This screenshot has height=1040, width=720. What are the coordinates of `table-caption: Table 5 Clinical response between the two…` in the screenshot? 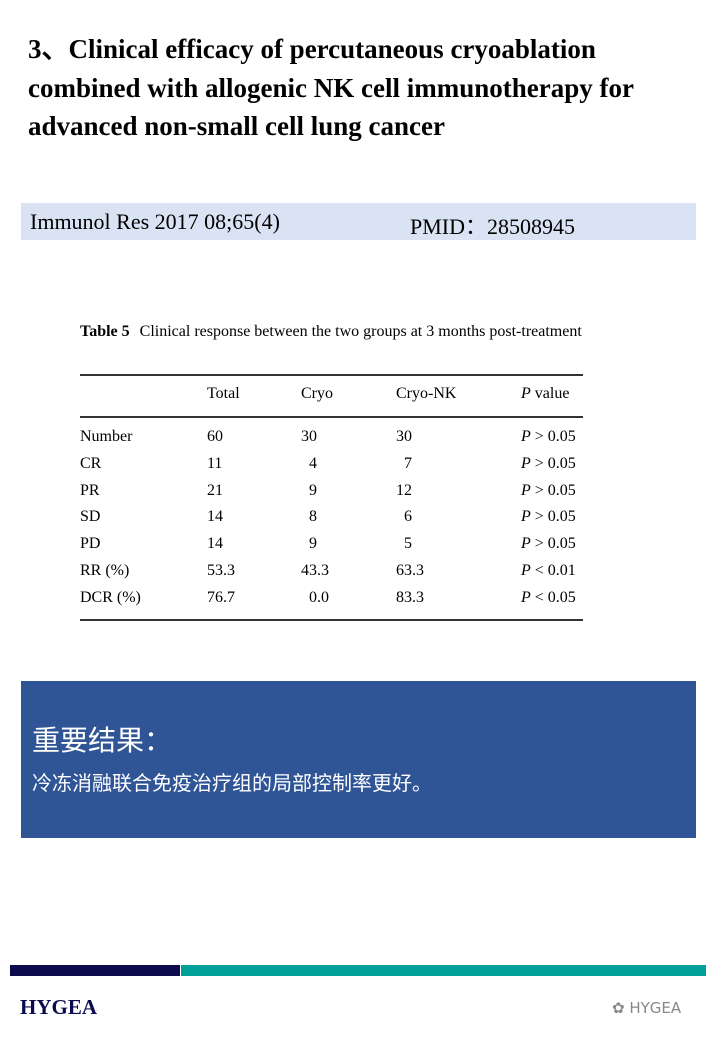 It's located at (331, 332).